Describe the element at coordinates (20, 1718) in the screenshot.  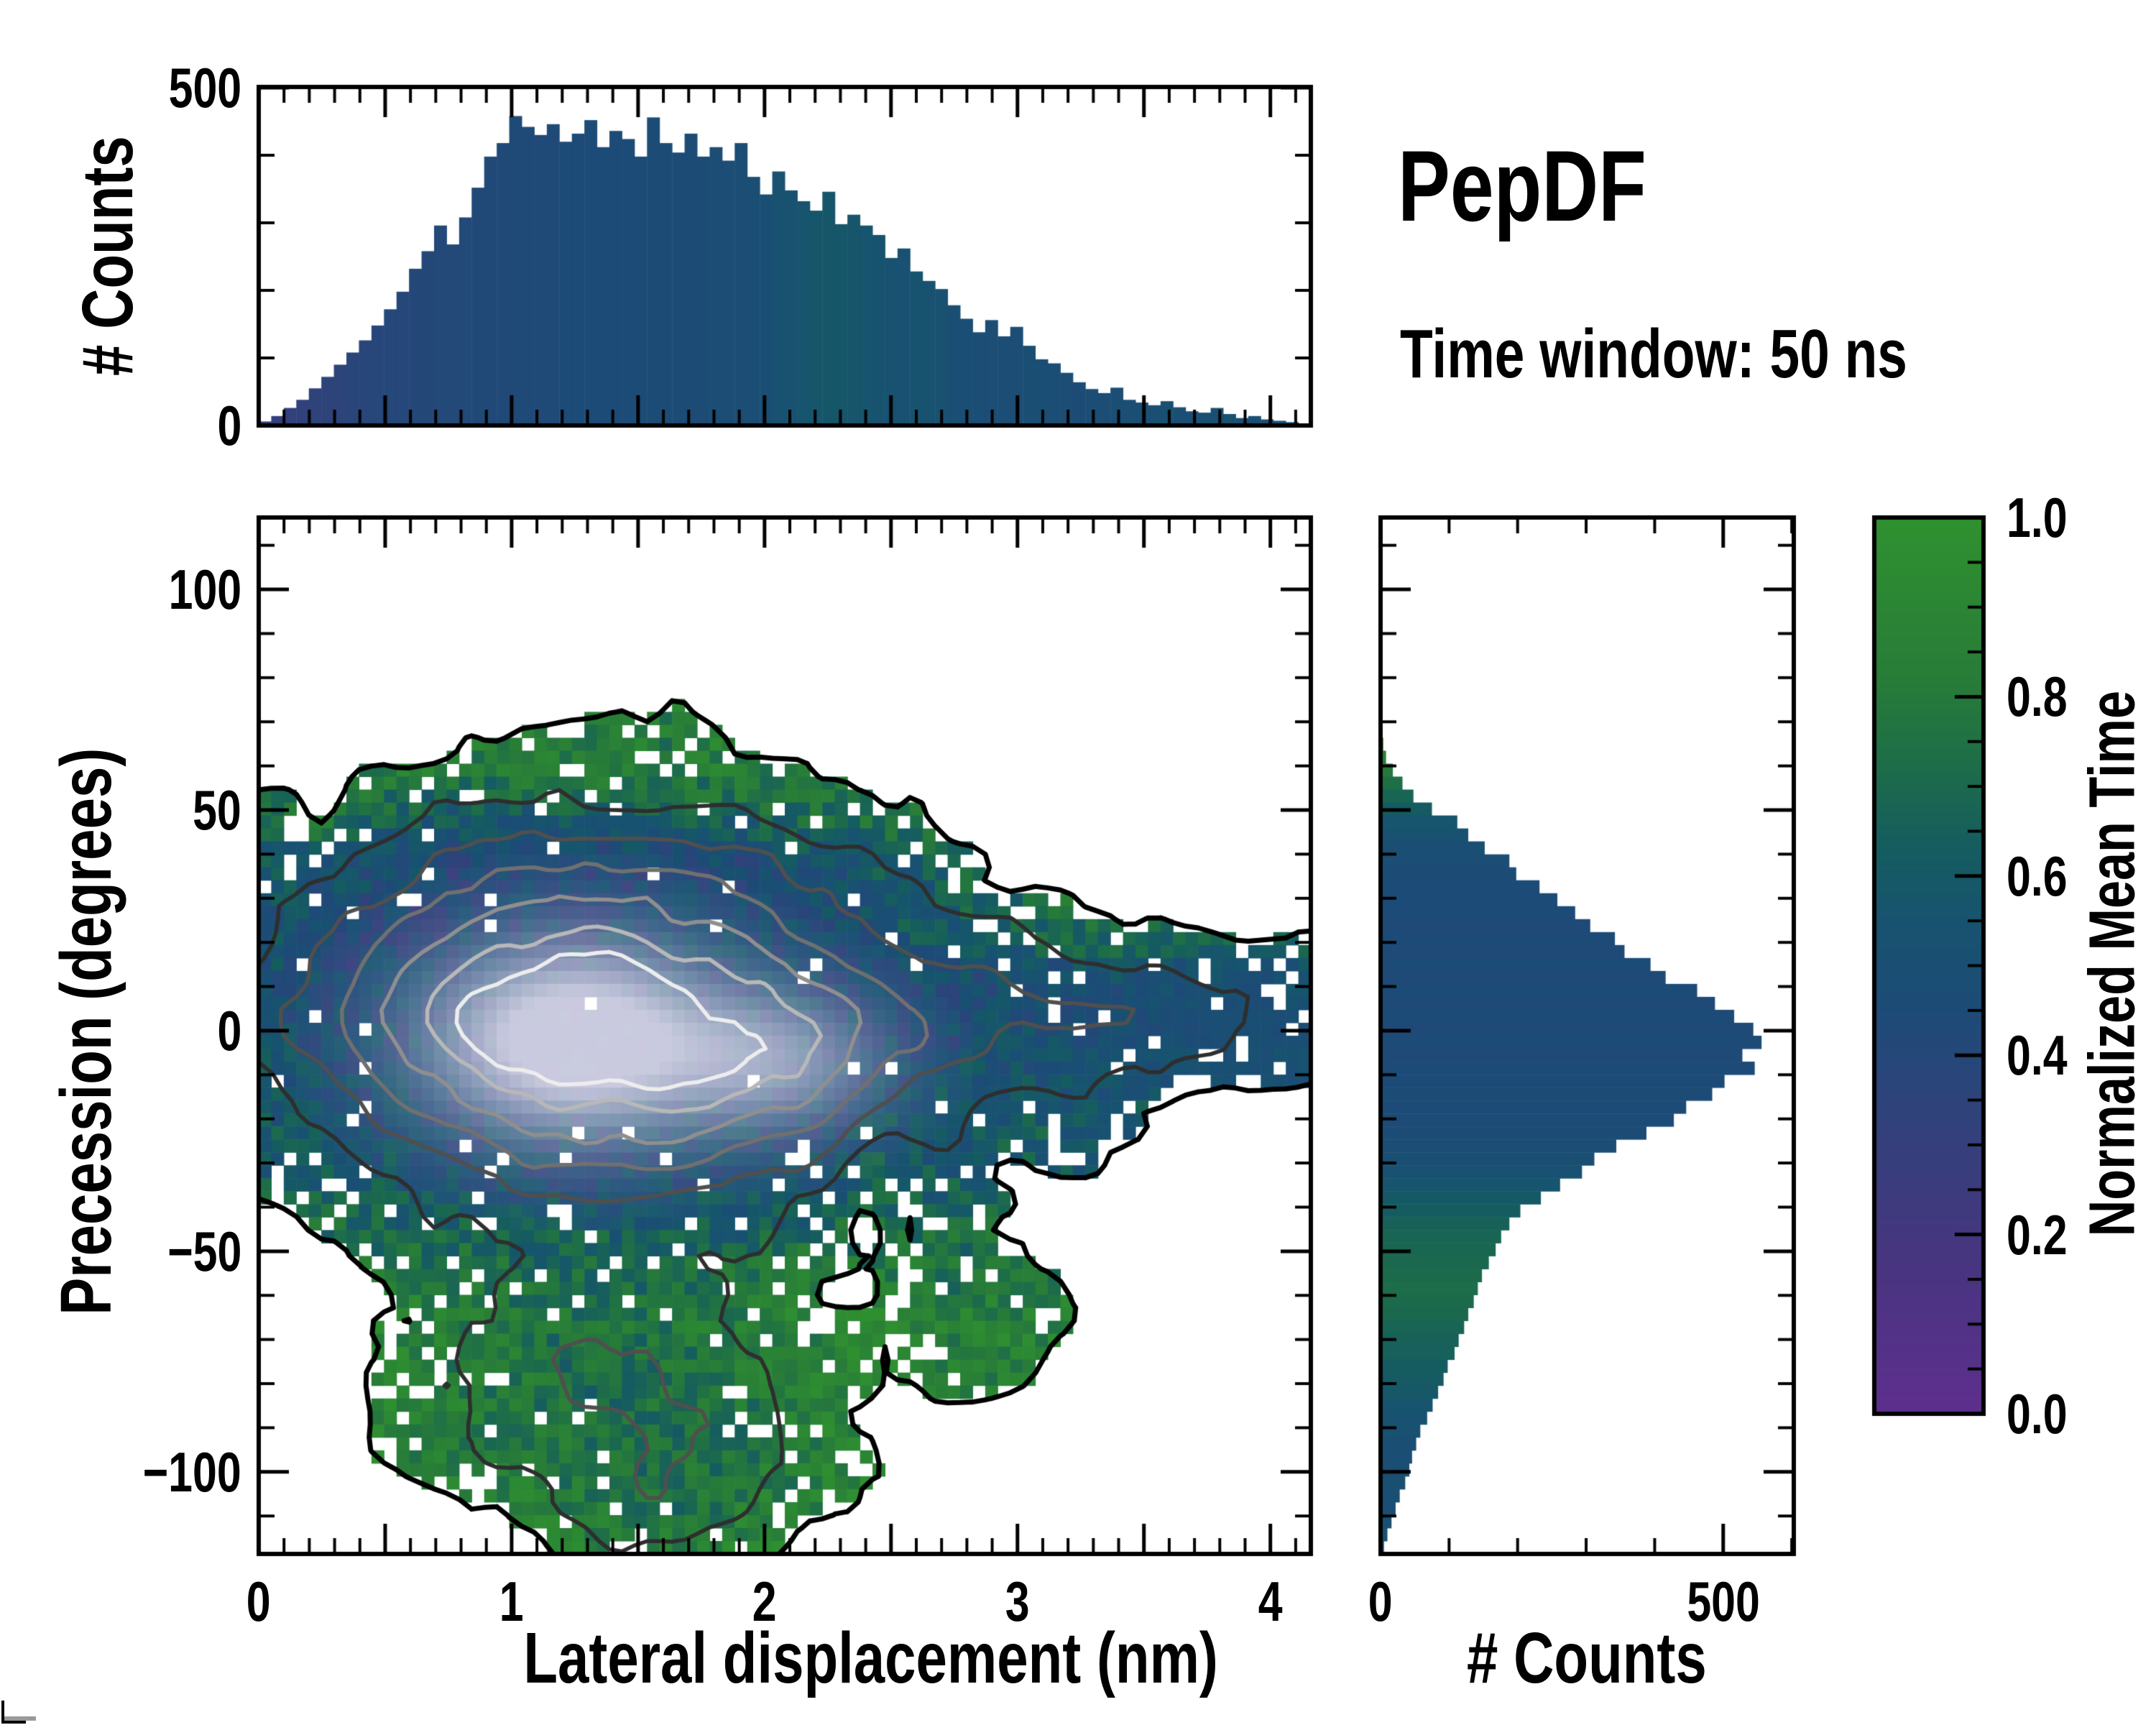
I see `corner-artifact-gray` at that location.